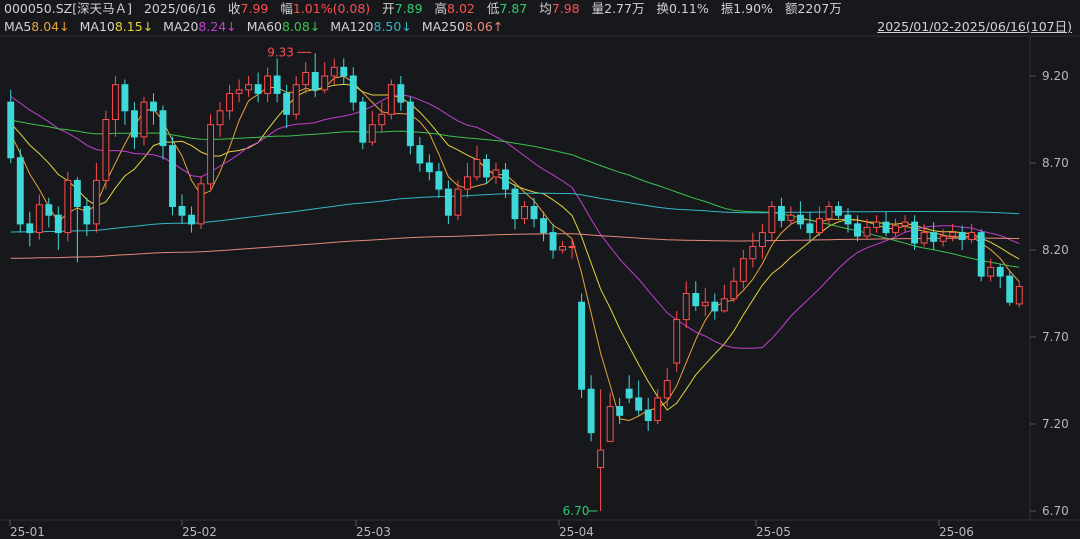 The width and height of the screenshot is (1080, 539). I want to click on stock-code: 000050.SZ[深天马Ａ], so click(68, 8).